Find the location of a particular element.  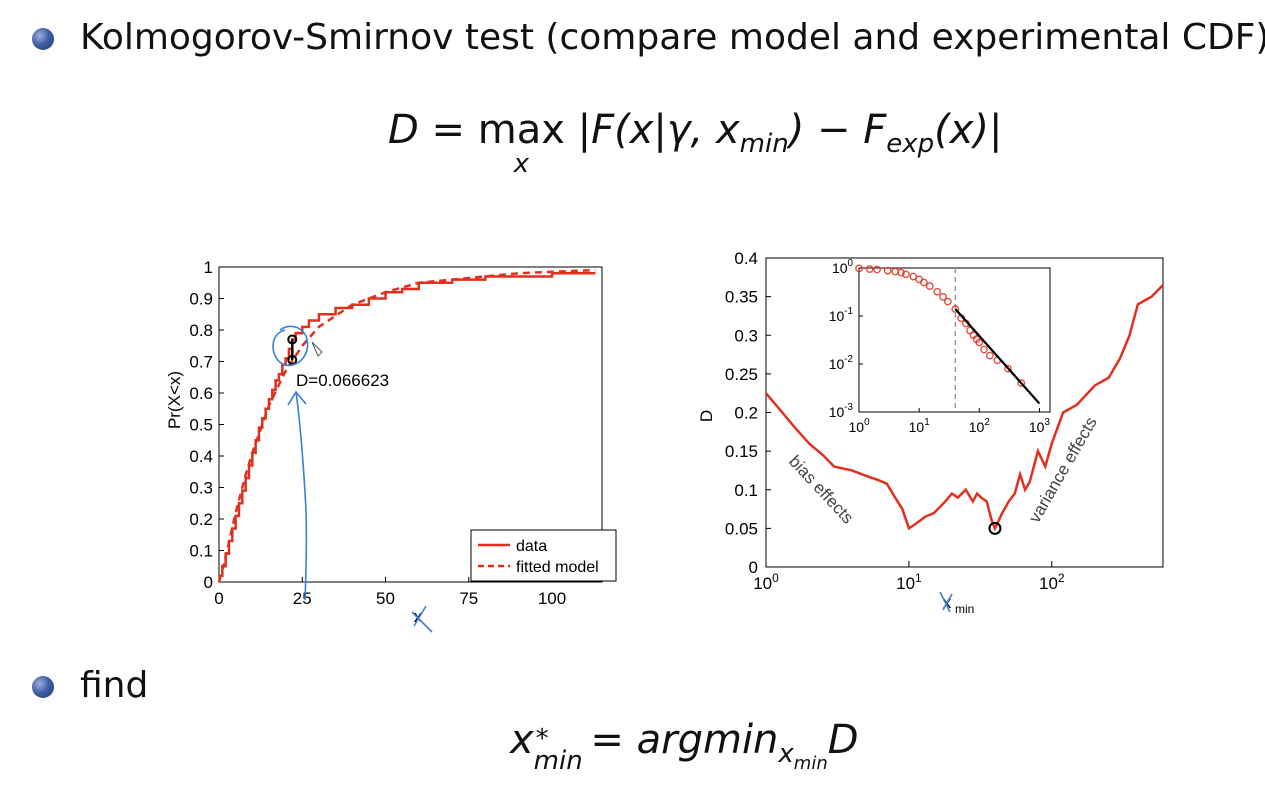

y-tick-label: 0.15 is located at coordinates (741, 451).